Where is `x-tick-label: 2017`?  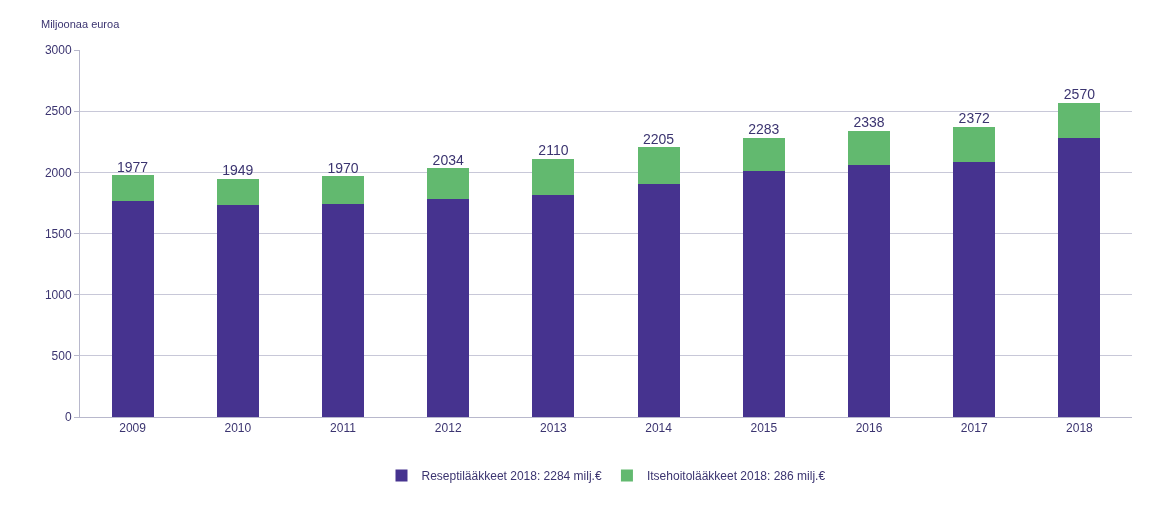
x-tick-label: 2017 is located at coordinates (974, 428).